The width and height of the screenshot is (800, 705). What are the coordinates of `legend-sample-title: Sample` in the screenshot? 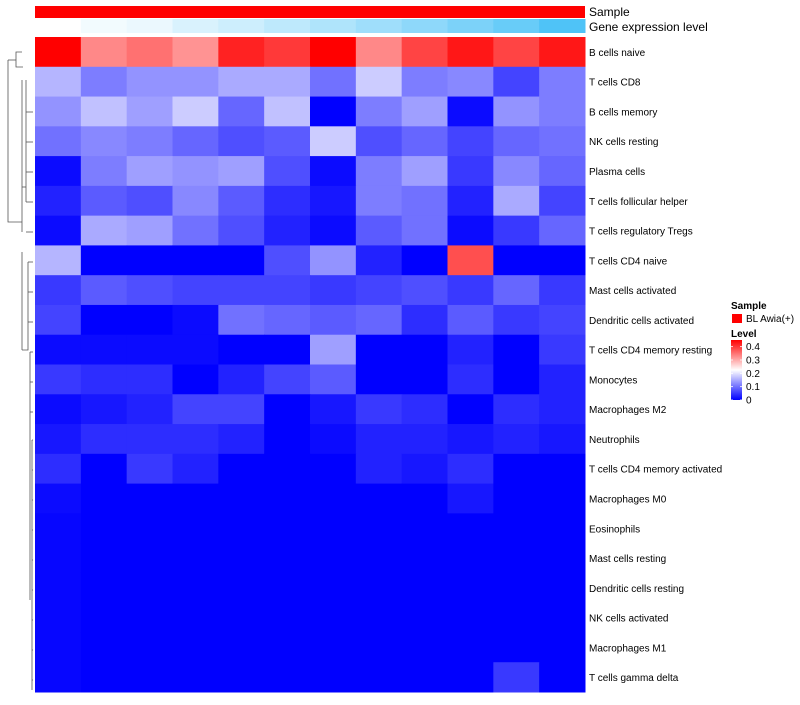 It's located at (749, 306).